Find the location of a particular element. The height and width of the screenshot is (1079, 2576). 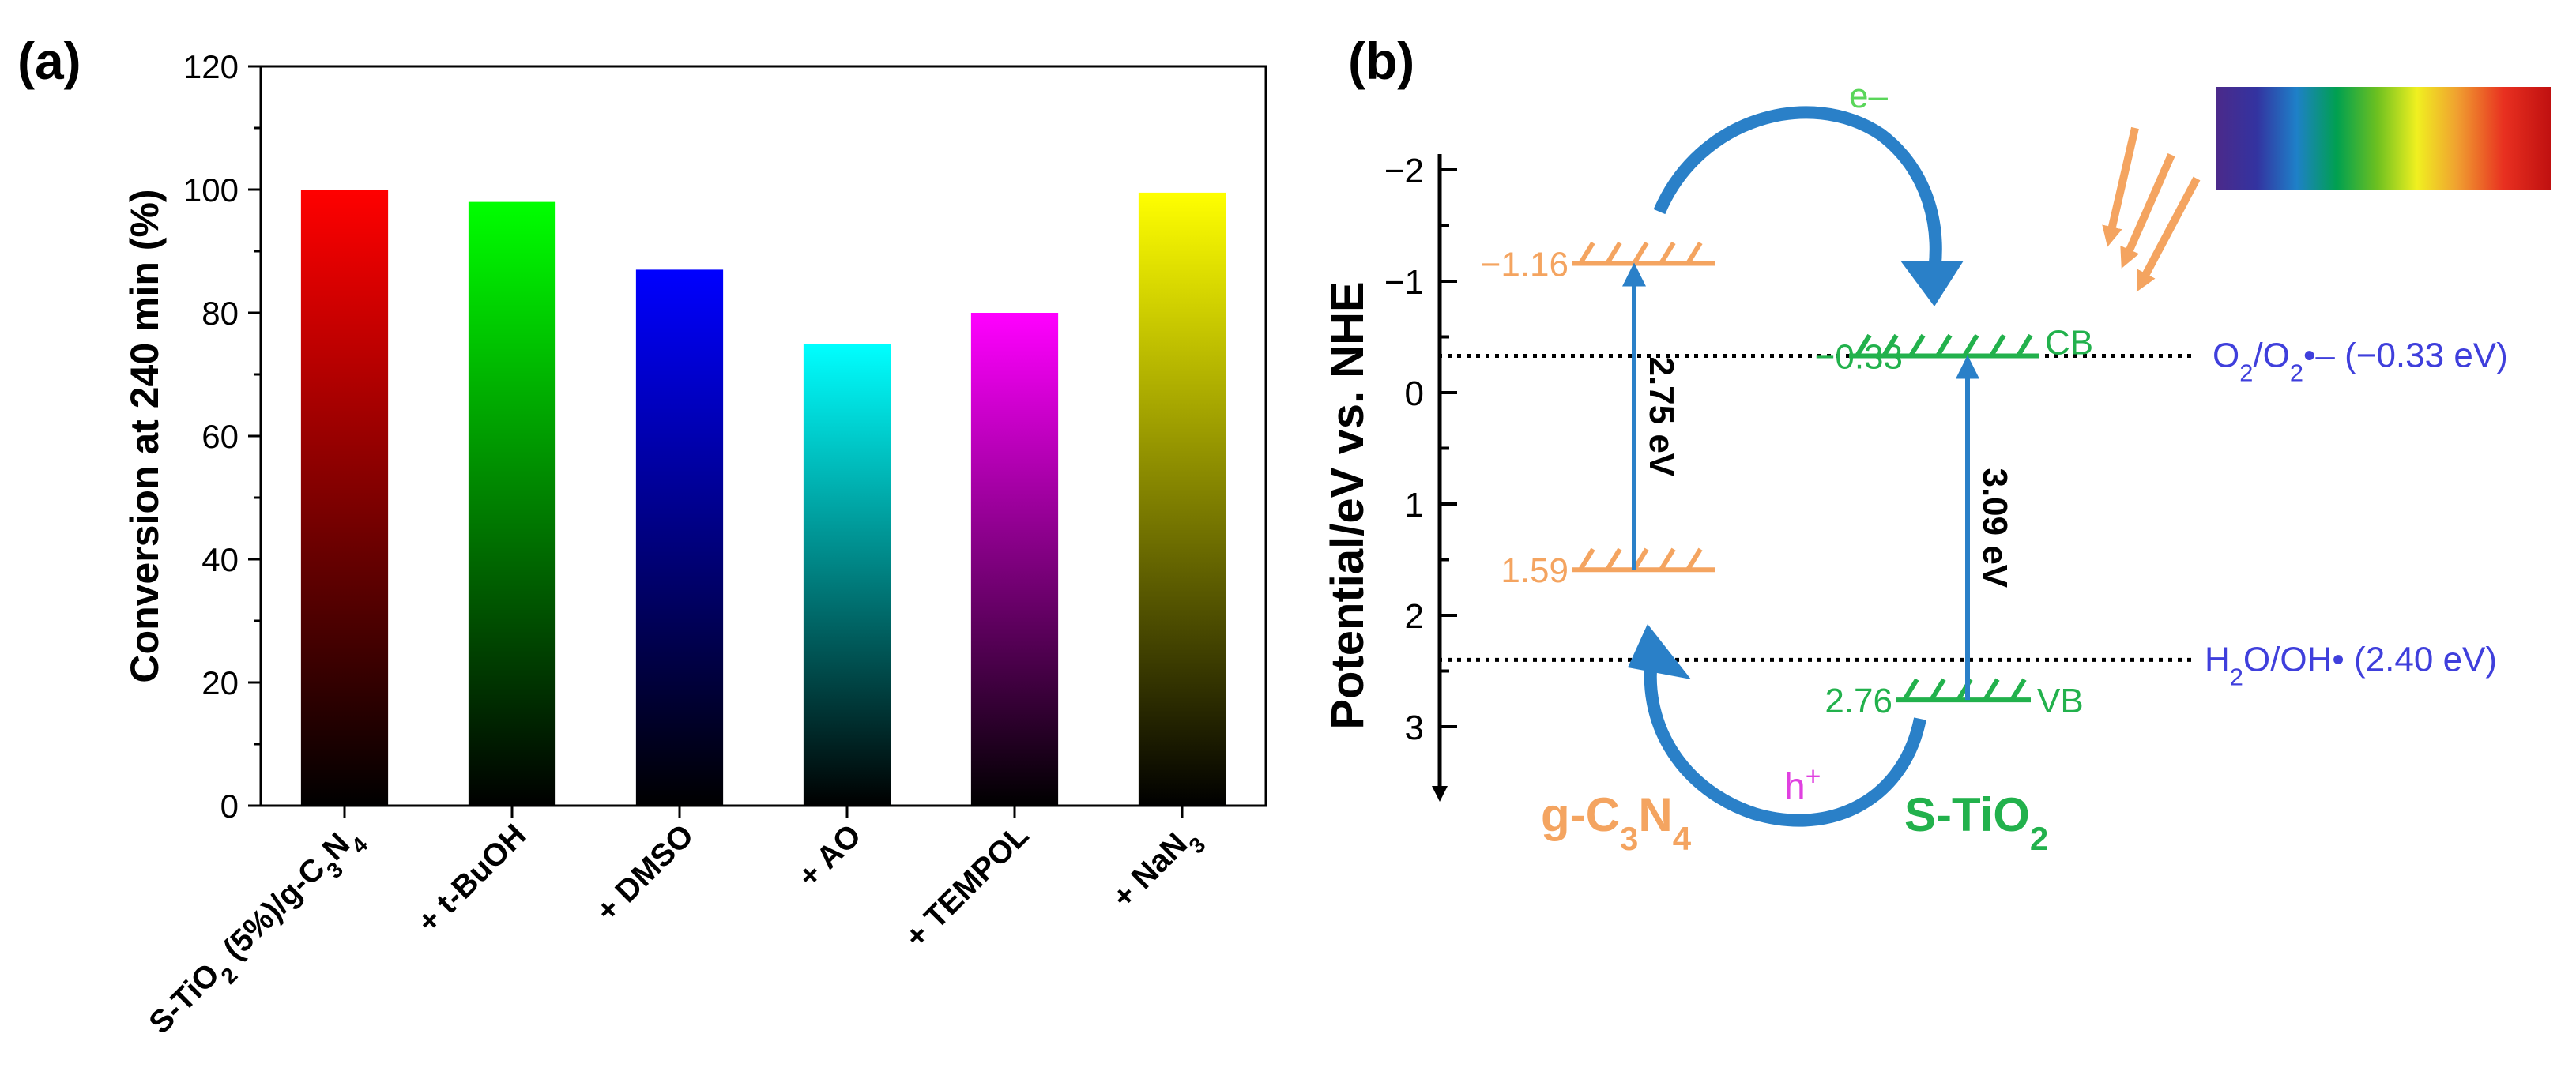

y-tick-label: 60 is located at coordinates (220, 436).